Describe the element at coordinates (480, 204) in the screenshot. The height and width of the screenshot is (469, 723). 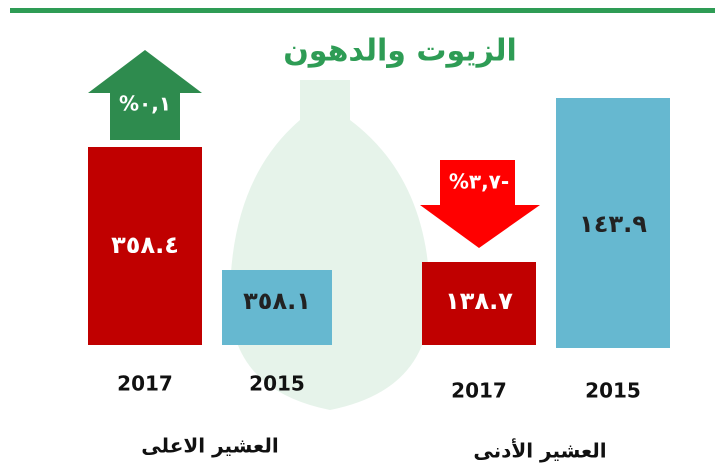
I see `down-arrow` at that location.